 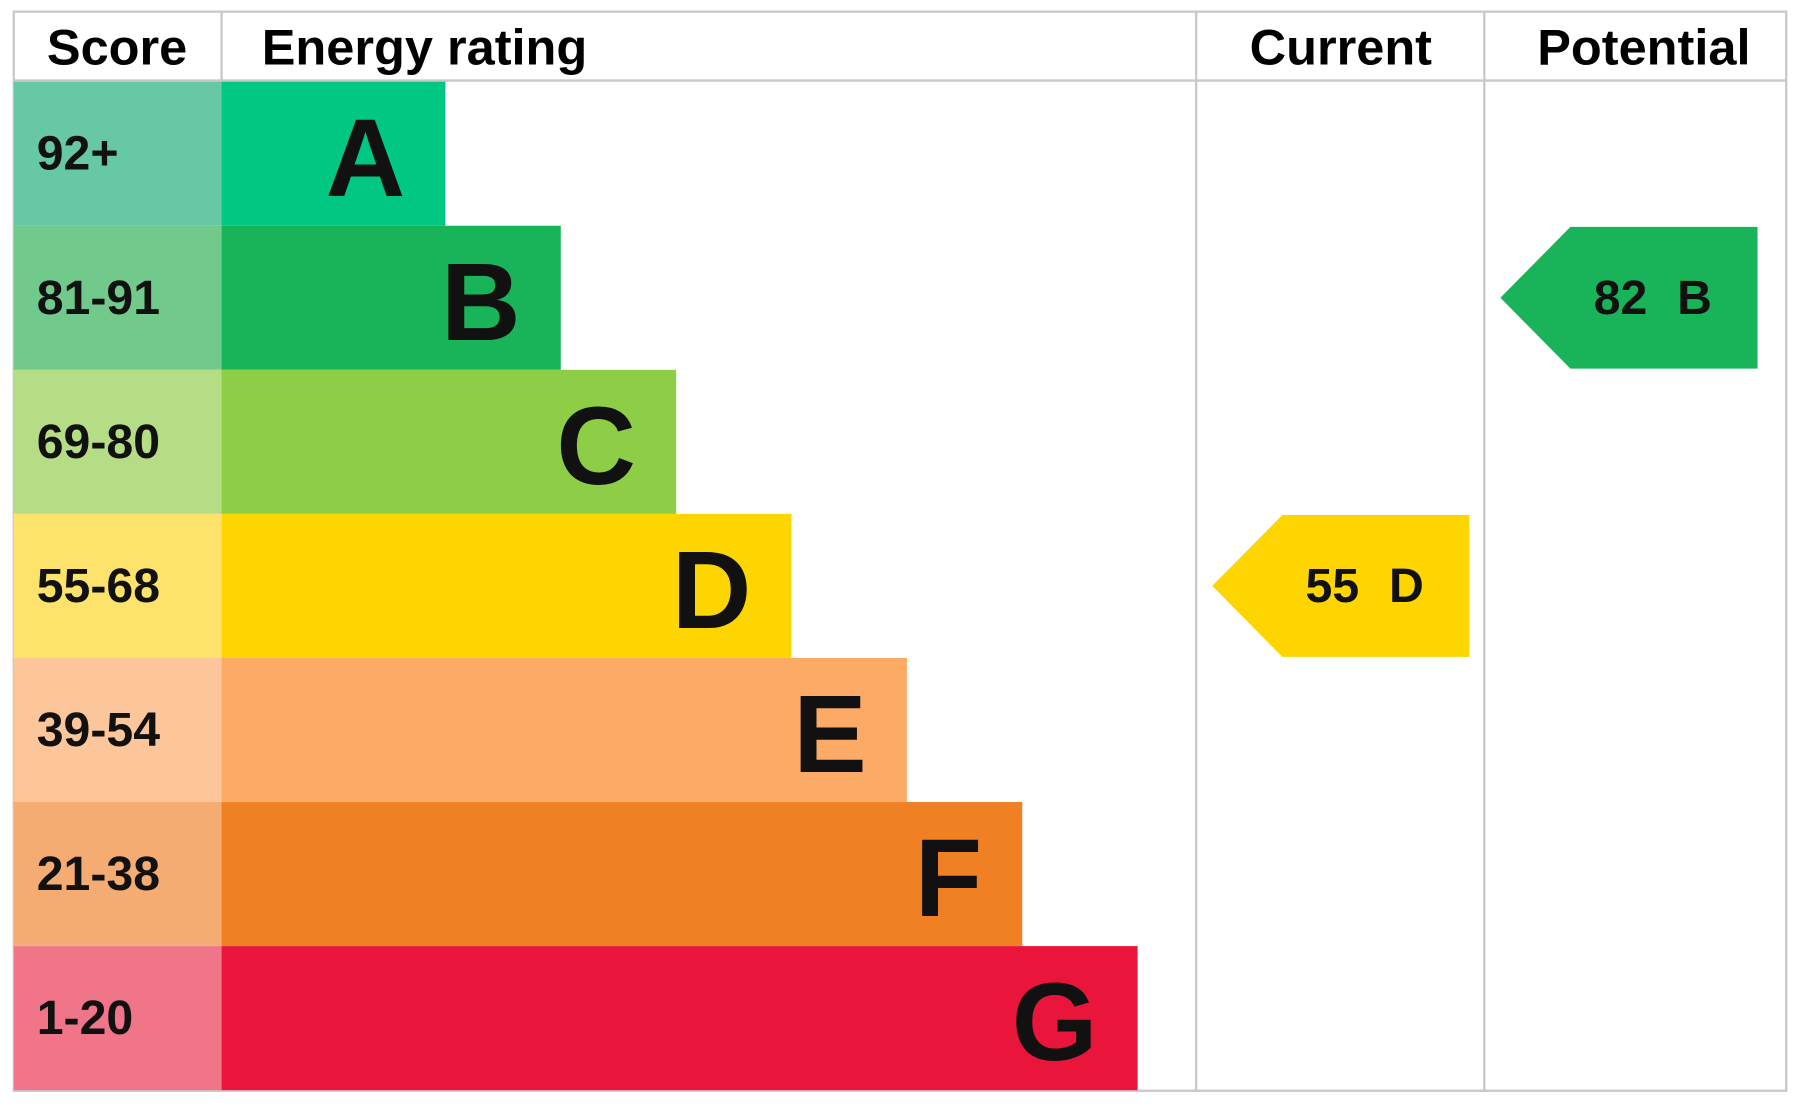 What do you see at coordinates (1643, 47) in the screenshot?
I see `header-potential: Potential` at bounding box center [1643, 47].